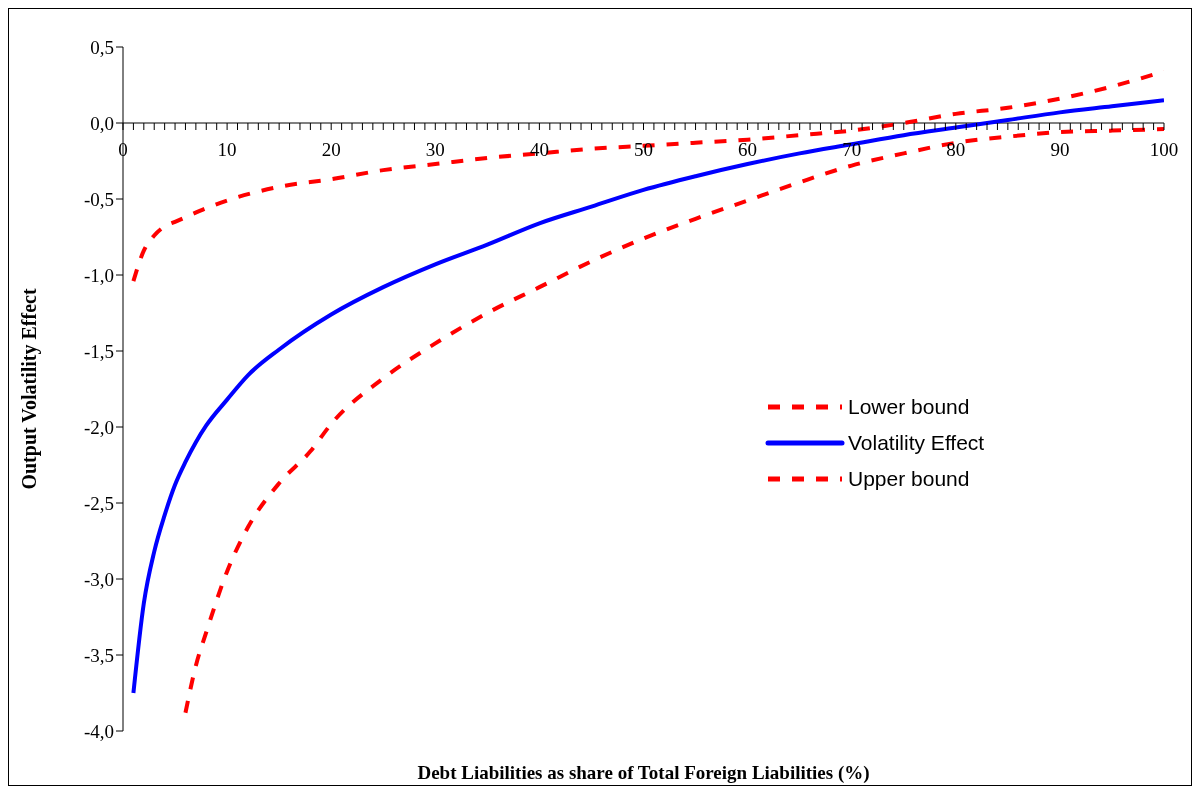  What do you see at coordinates (435, 149) in the screenshot?
I see `x-tick-label: 30` at bounding box center [435, 149].